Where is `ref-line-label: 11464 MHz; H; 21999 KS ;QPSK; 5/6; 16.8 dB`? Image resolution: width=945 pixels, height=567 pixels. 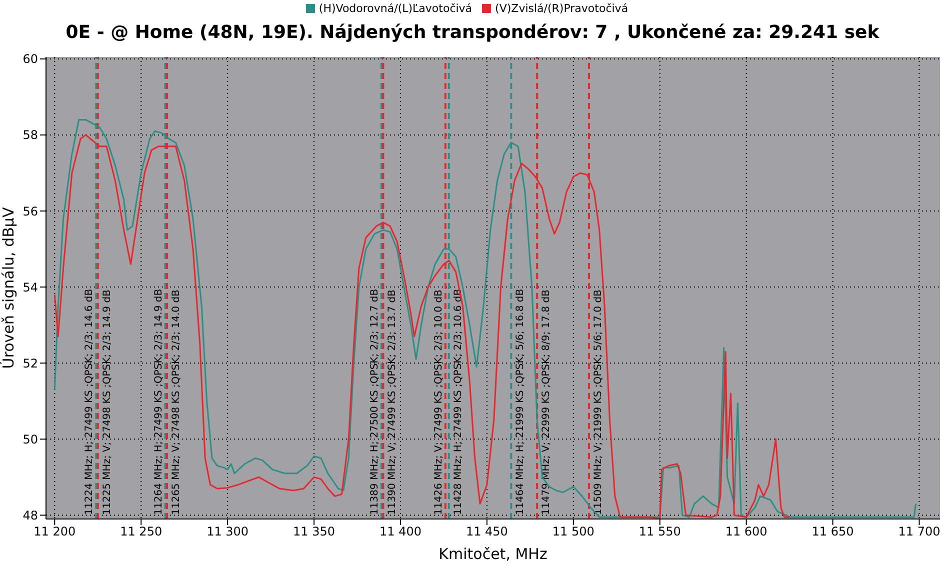 ref-line-label: 11464 MHz; H; 21999 KS ;QPSK; 5/6; 16.8 dB is located at coordinates (520, 401).